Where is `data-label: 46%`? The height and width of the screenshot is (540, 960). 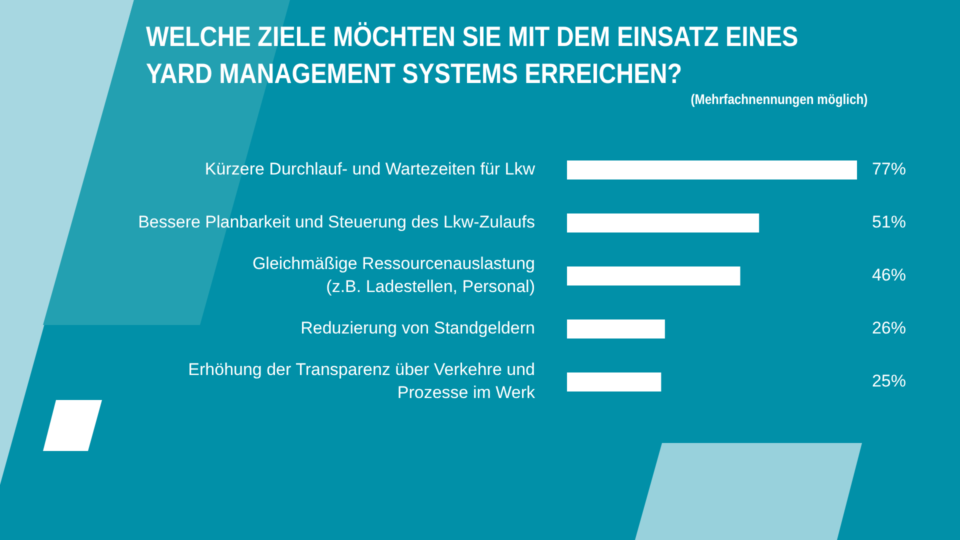
data-label: 46% is located at coordinates (889, 275).